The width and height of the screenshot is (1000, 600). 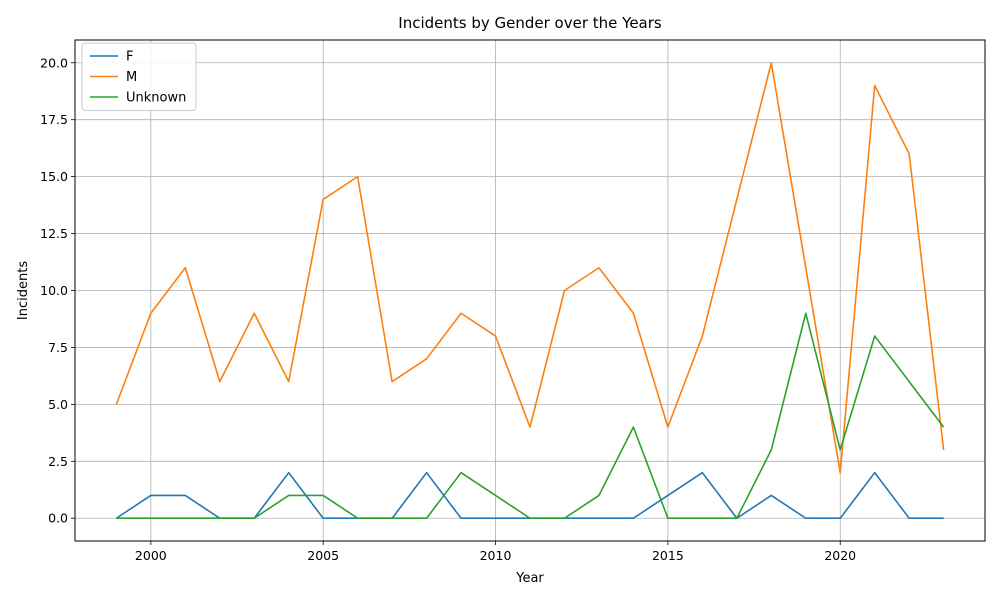 What do you see at coordinates (58, 347) in the screenshot?
I see `y-tick-label: 7.5` at bounding box center [58, 347].